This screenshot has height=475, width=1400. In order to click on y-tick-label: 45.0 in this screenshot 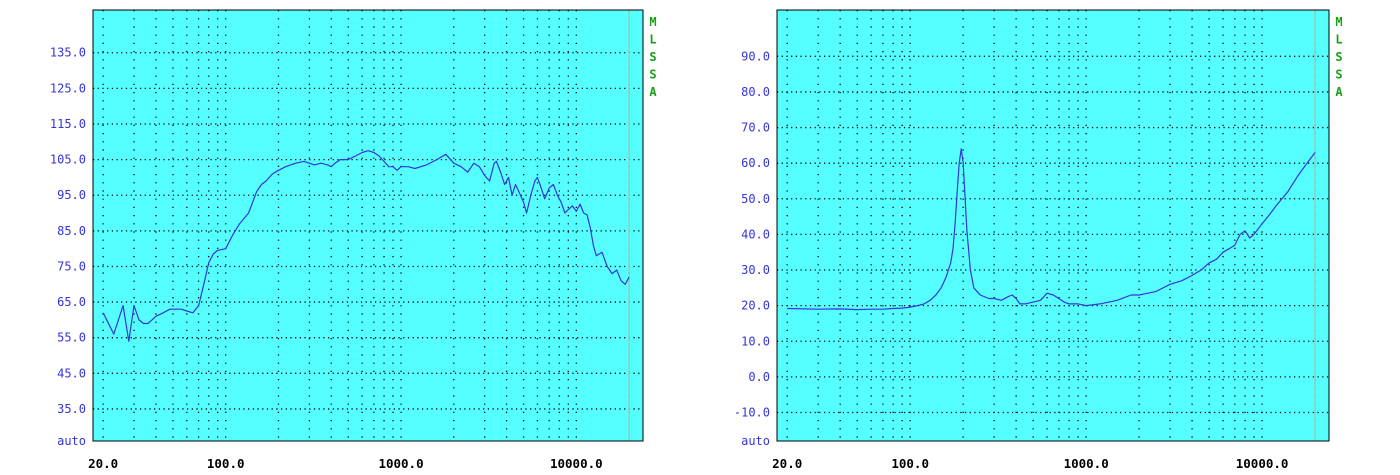, I will do `click(71, 373)`.